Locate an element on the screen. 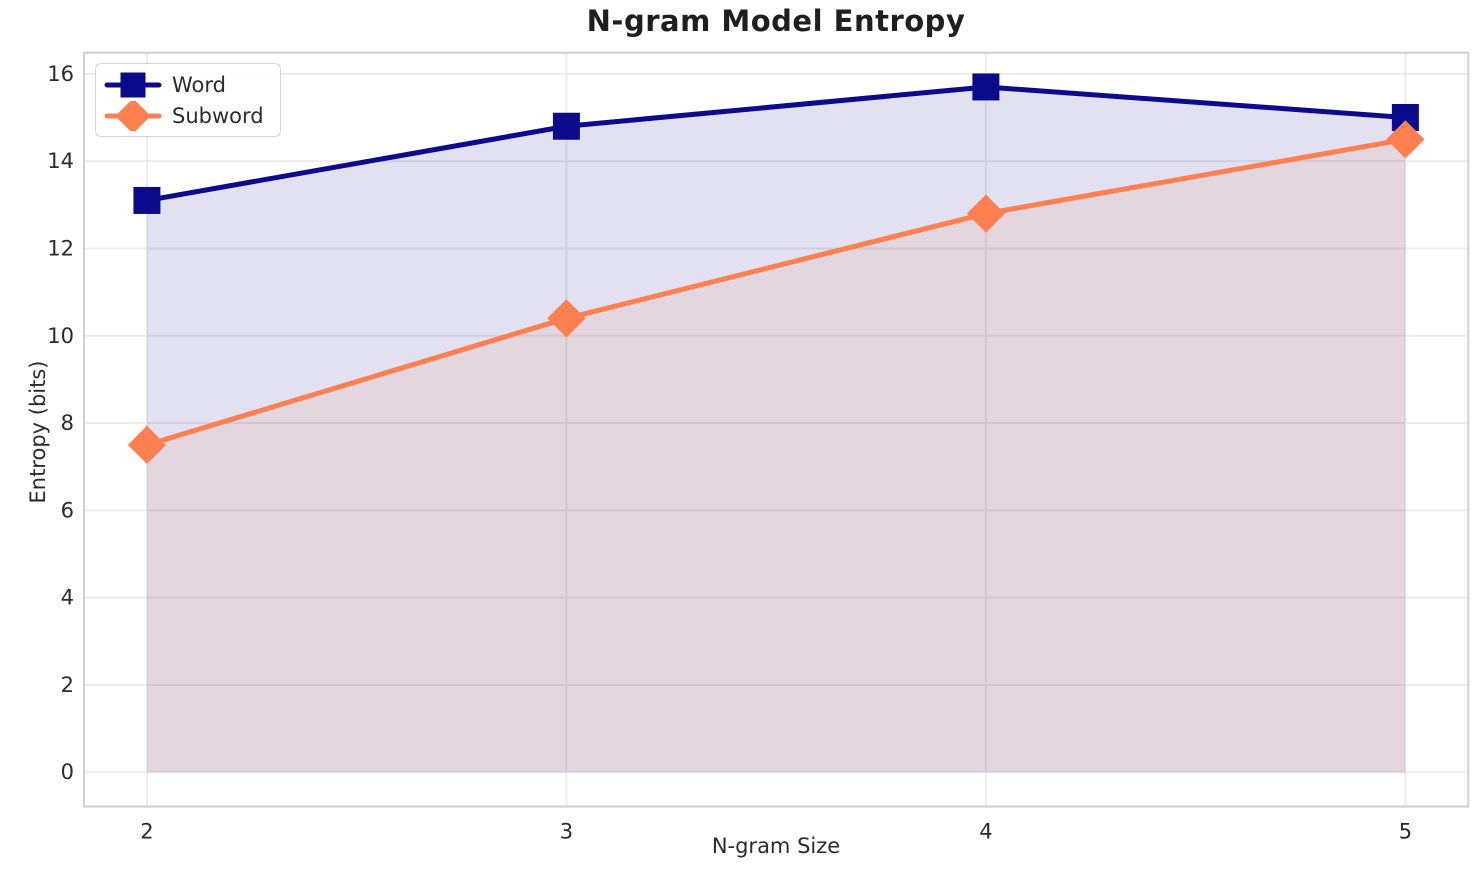 The height and width of the screenshot is (885, 1484). x-axis-label: N-gram Size is located at coordinates (776, 846).